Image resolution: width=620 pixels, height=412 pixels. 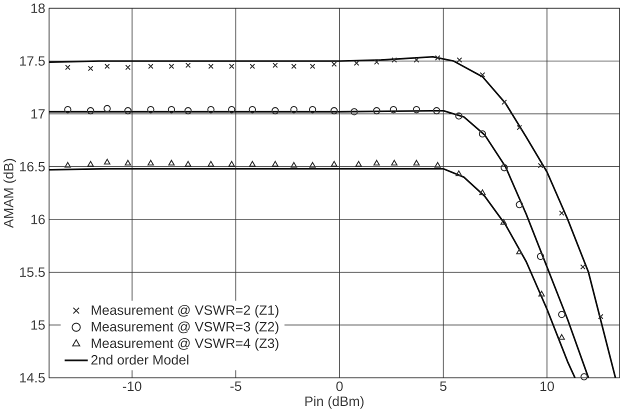 I want to click on y-tick-label: 17.5, so click(x=32, y=61).